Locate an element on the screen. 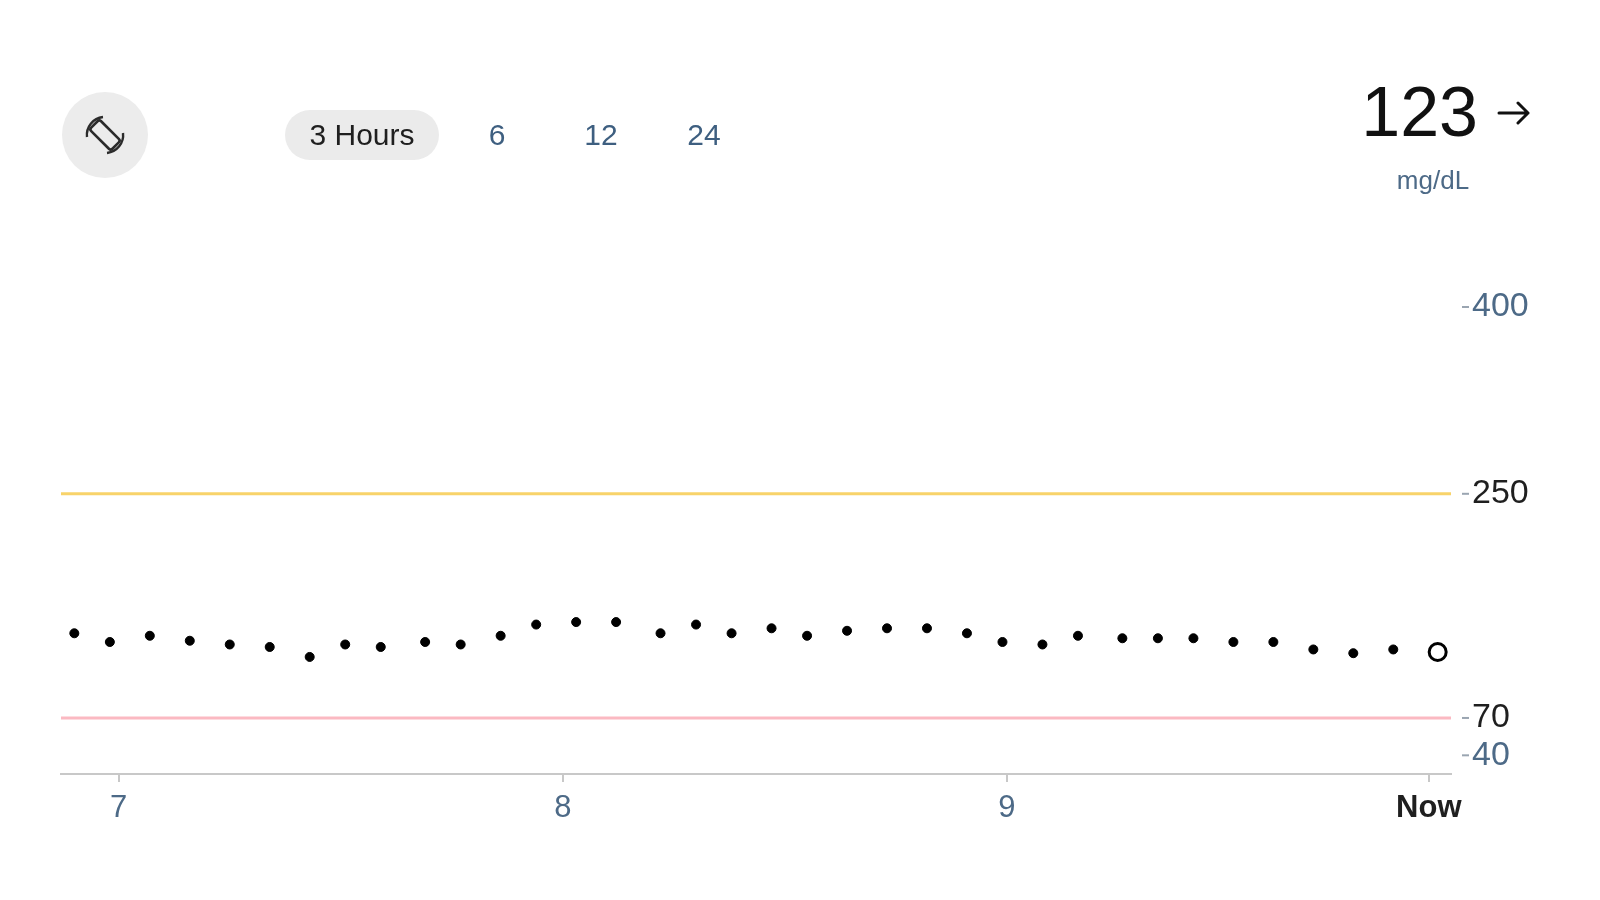  x-tick-label: Now is located at coordinates (1429, 807).